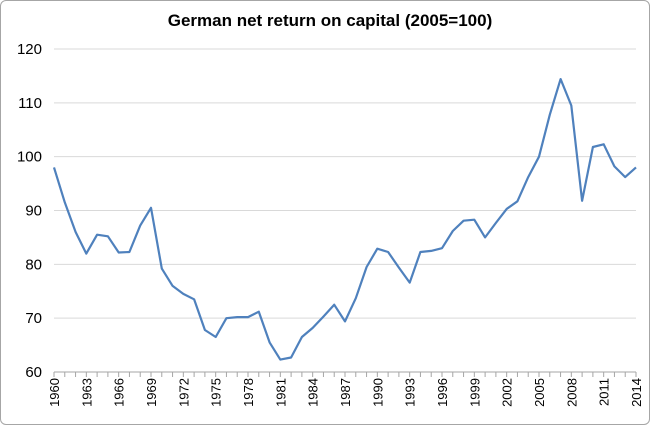 This screenshot has width=650, height=425. Describe the element at coordinates (33, 372) in the screenshot. I see `y-tick-label: 60` at that location.